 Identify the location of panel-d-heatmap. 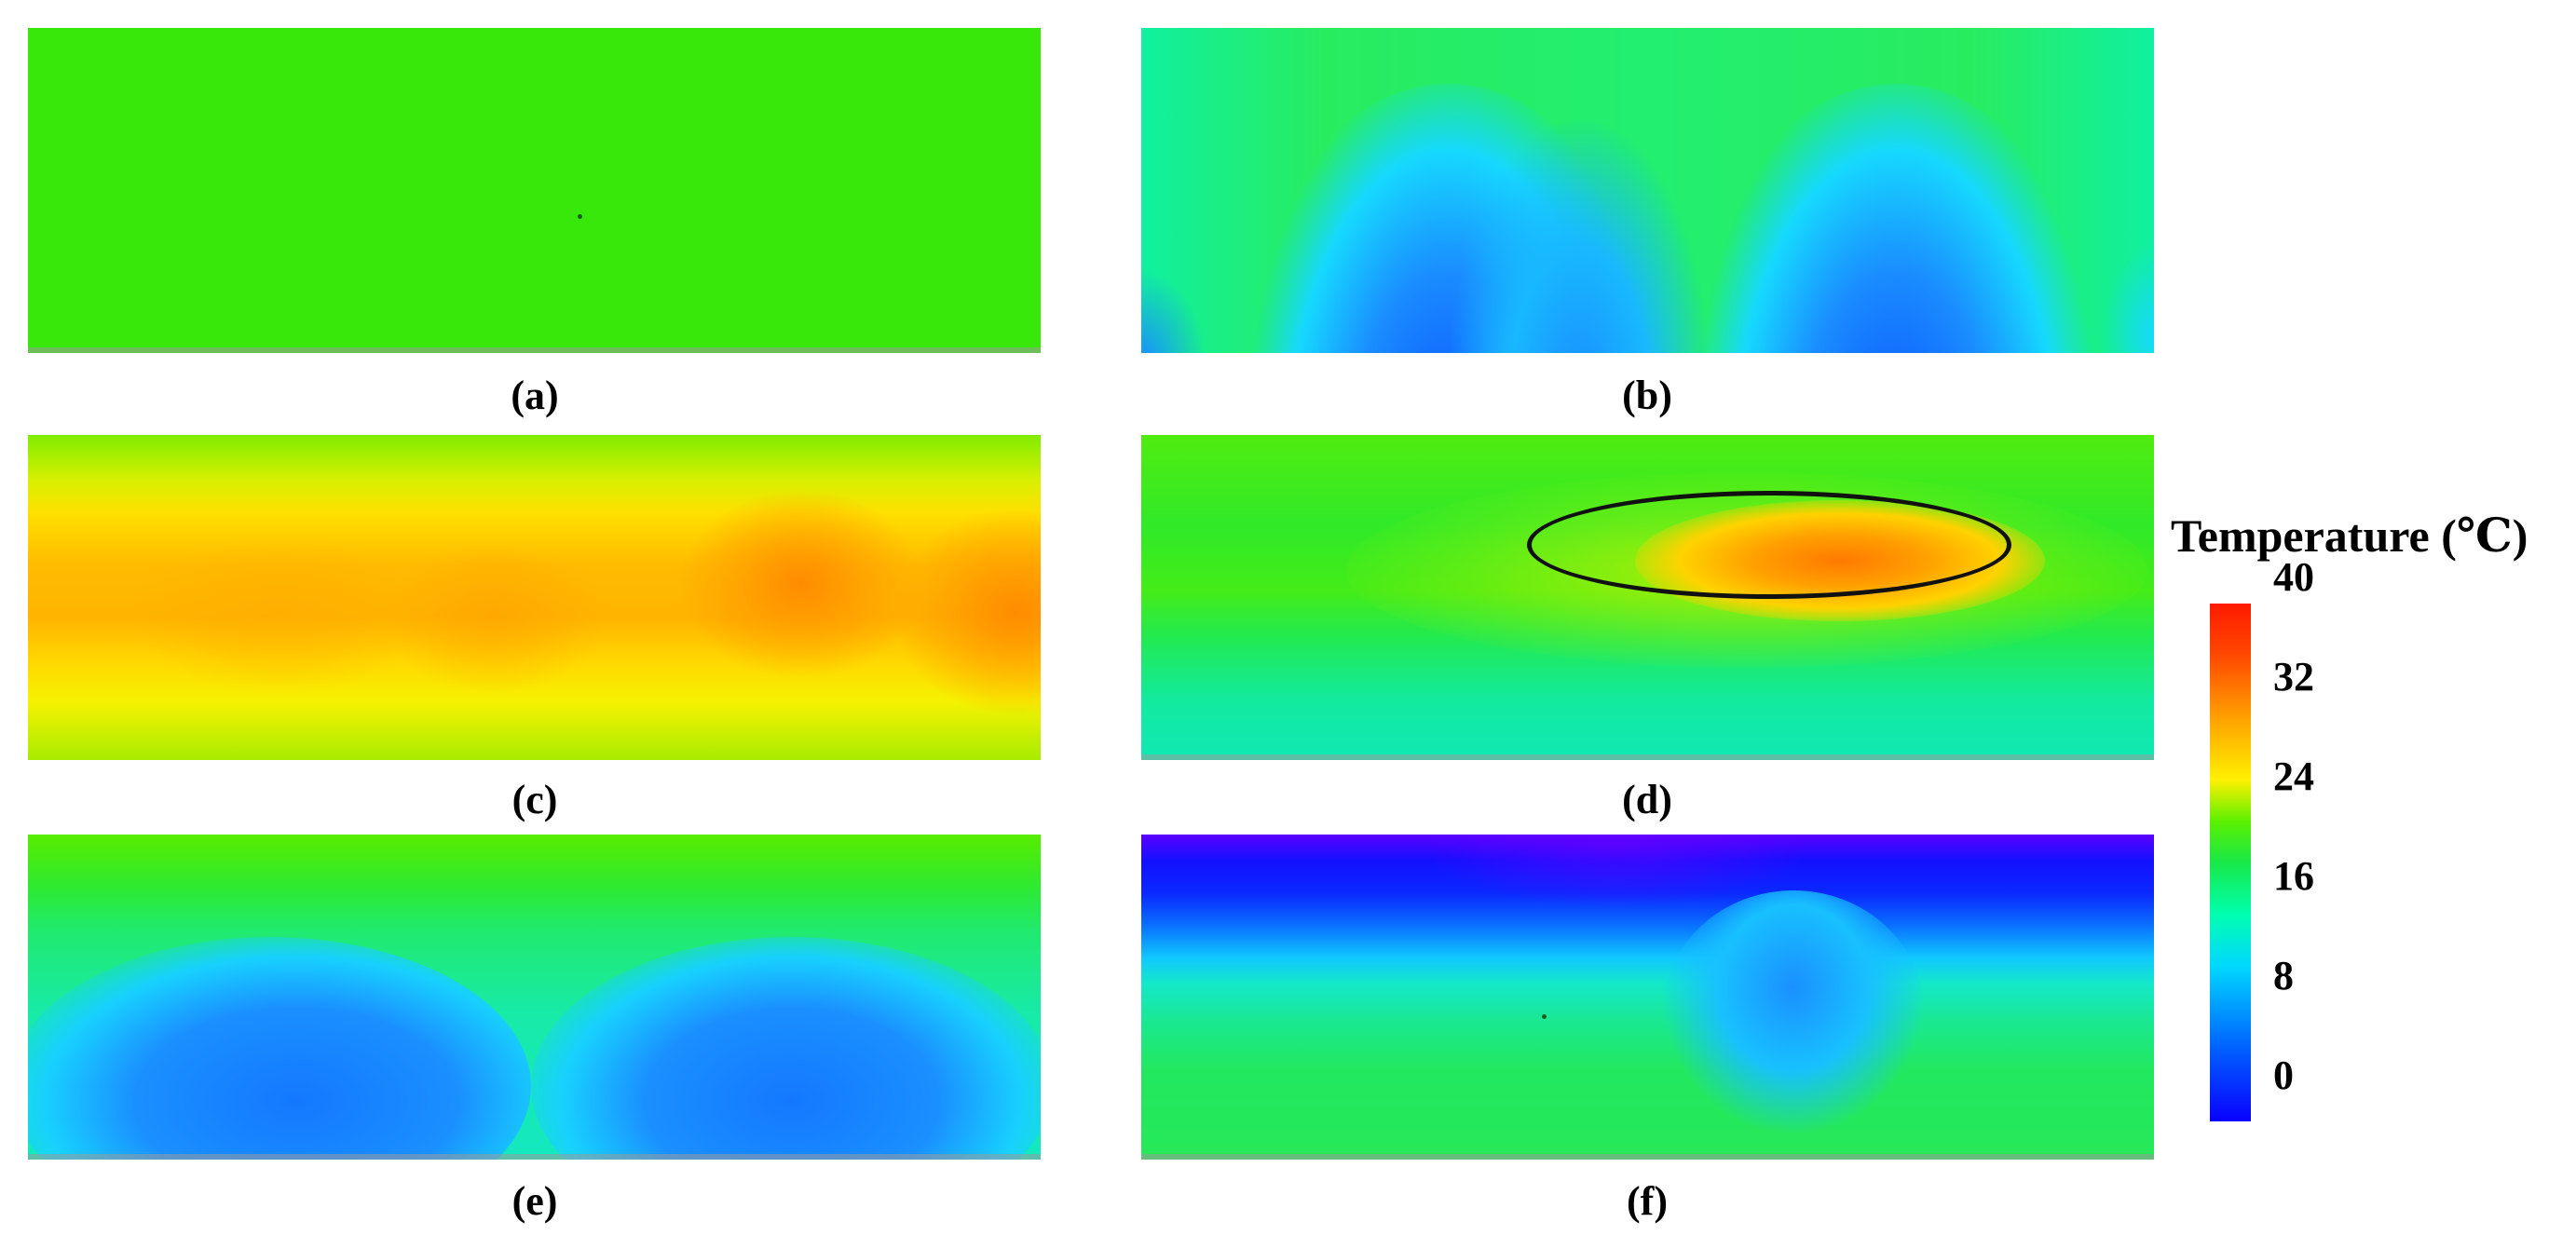
(1647, 597).